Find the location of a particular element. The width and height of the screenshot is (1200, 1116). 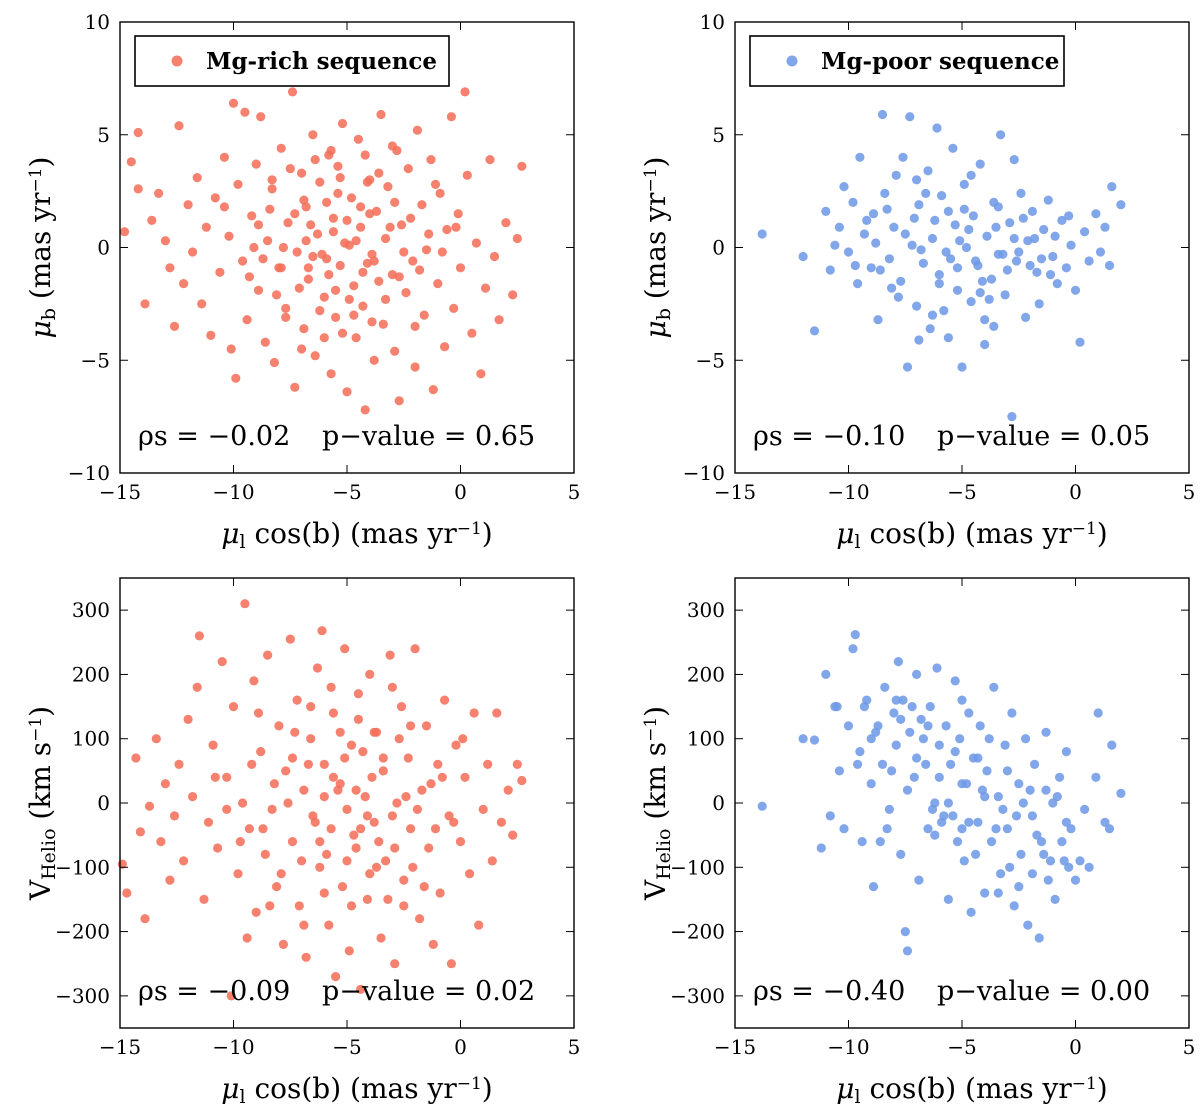

x-tick-label: 5 is located at coordinates (1189, 492).